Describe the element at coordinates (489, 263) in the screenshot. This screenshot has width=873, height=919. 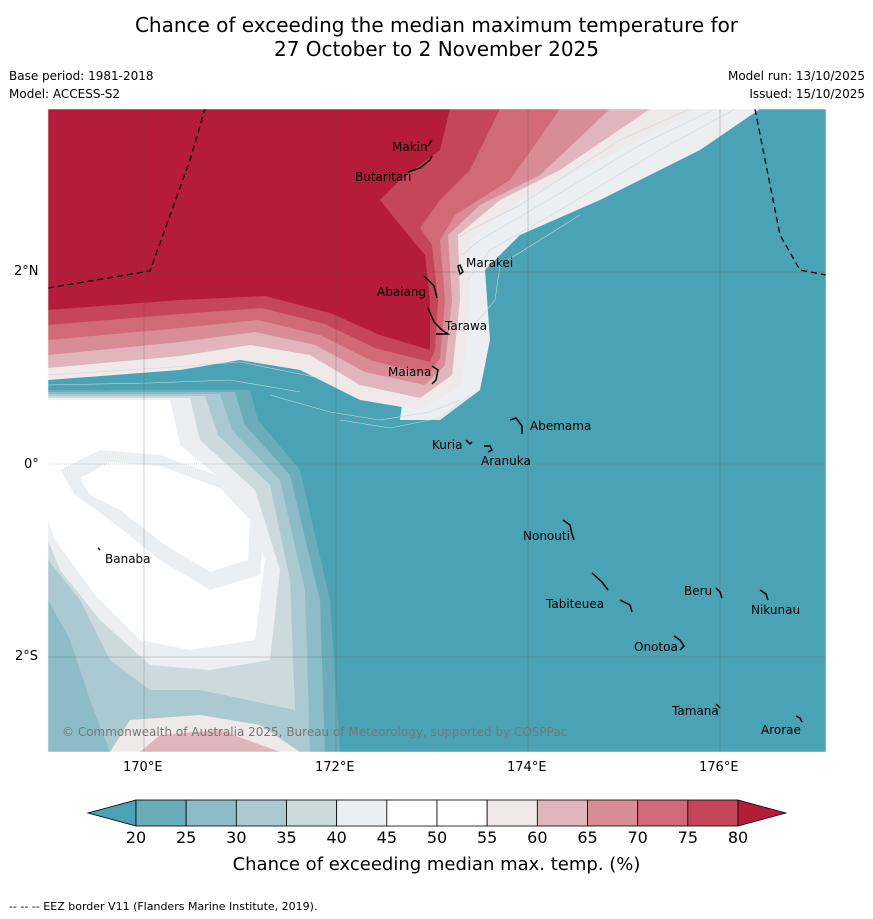
I see `place-label-marakei: Marakei` at that location.